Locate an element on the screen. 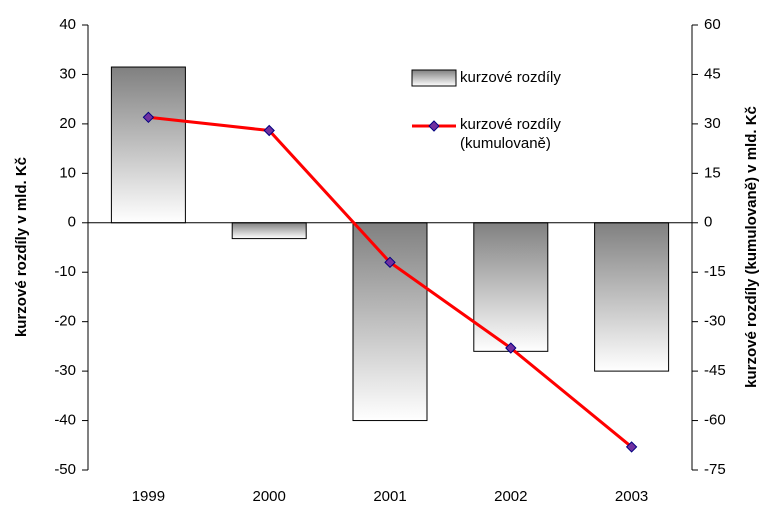 The width and height of the screenshot is (771, 509). y2-tick-label: -15 is located at coordinates (715, 271).